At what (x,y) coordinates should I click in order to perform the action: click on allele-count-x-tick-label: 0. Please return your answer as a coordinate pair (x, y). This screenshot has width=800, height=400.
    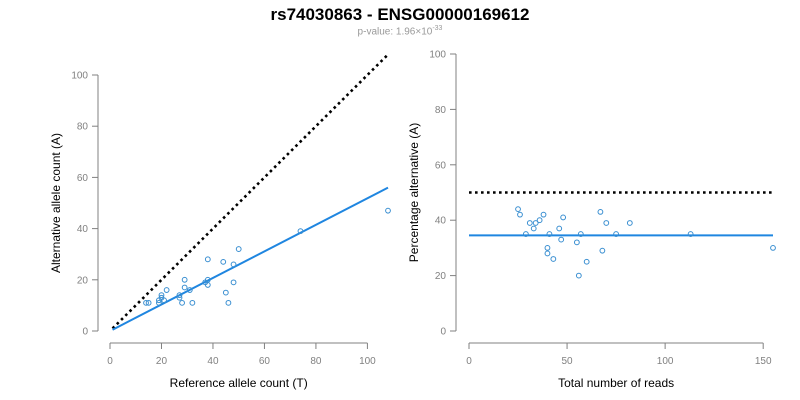
    Looking at the image, I should click on (110, 361).